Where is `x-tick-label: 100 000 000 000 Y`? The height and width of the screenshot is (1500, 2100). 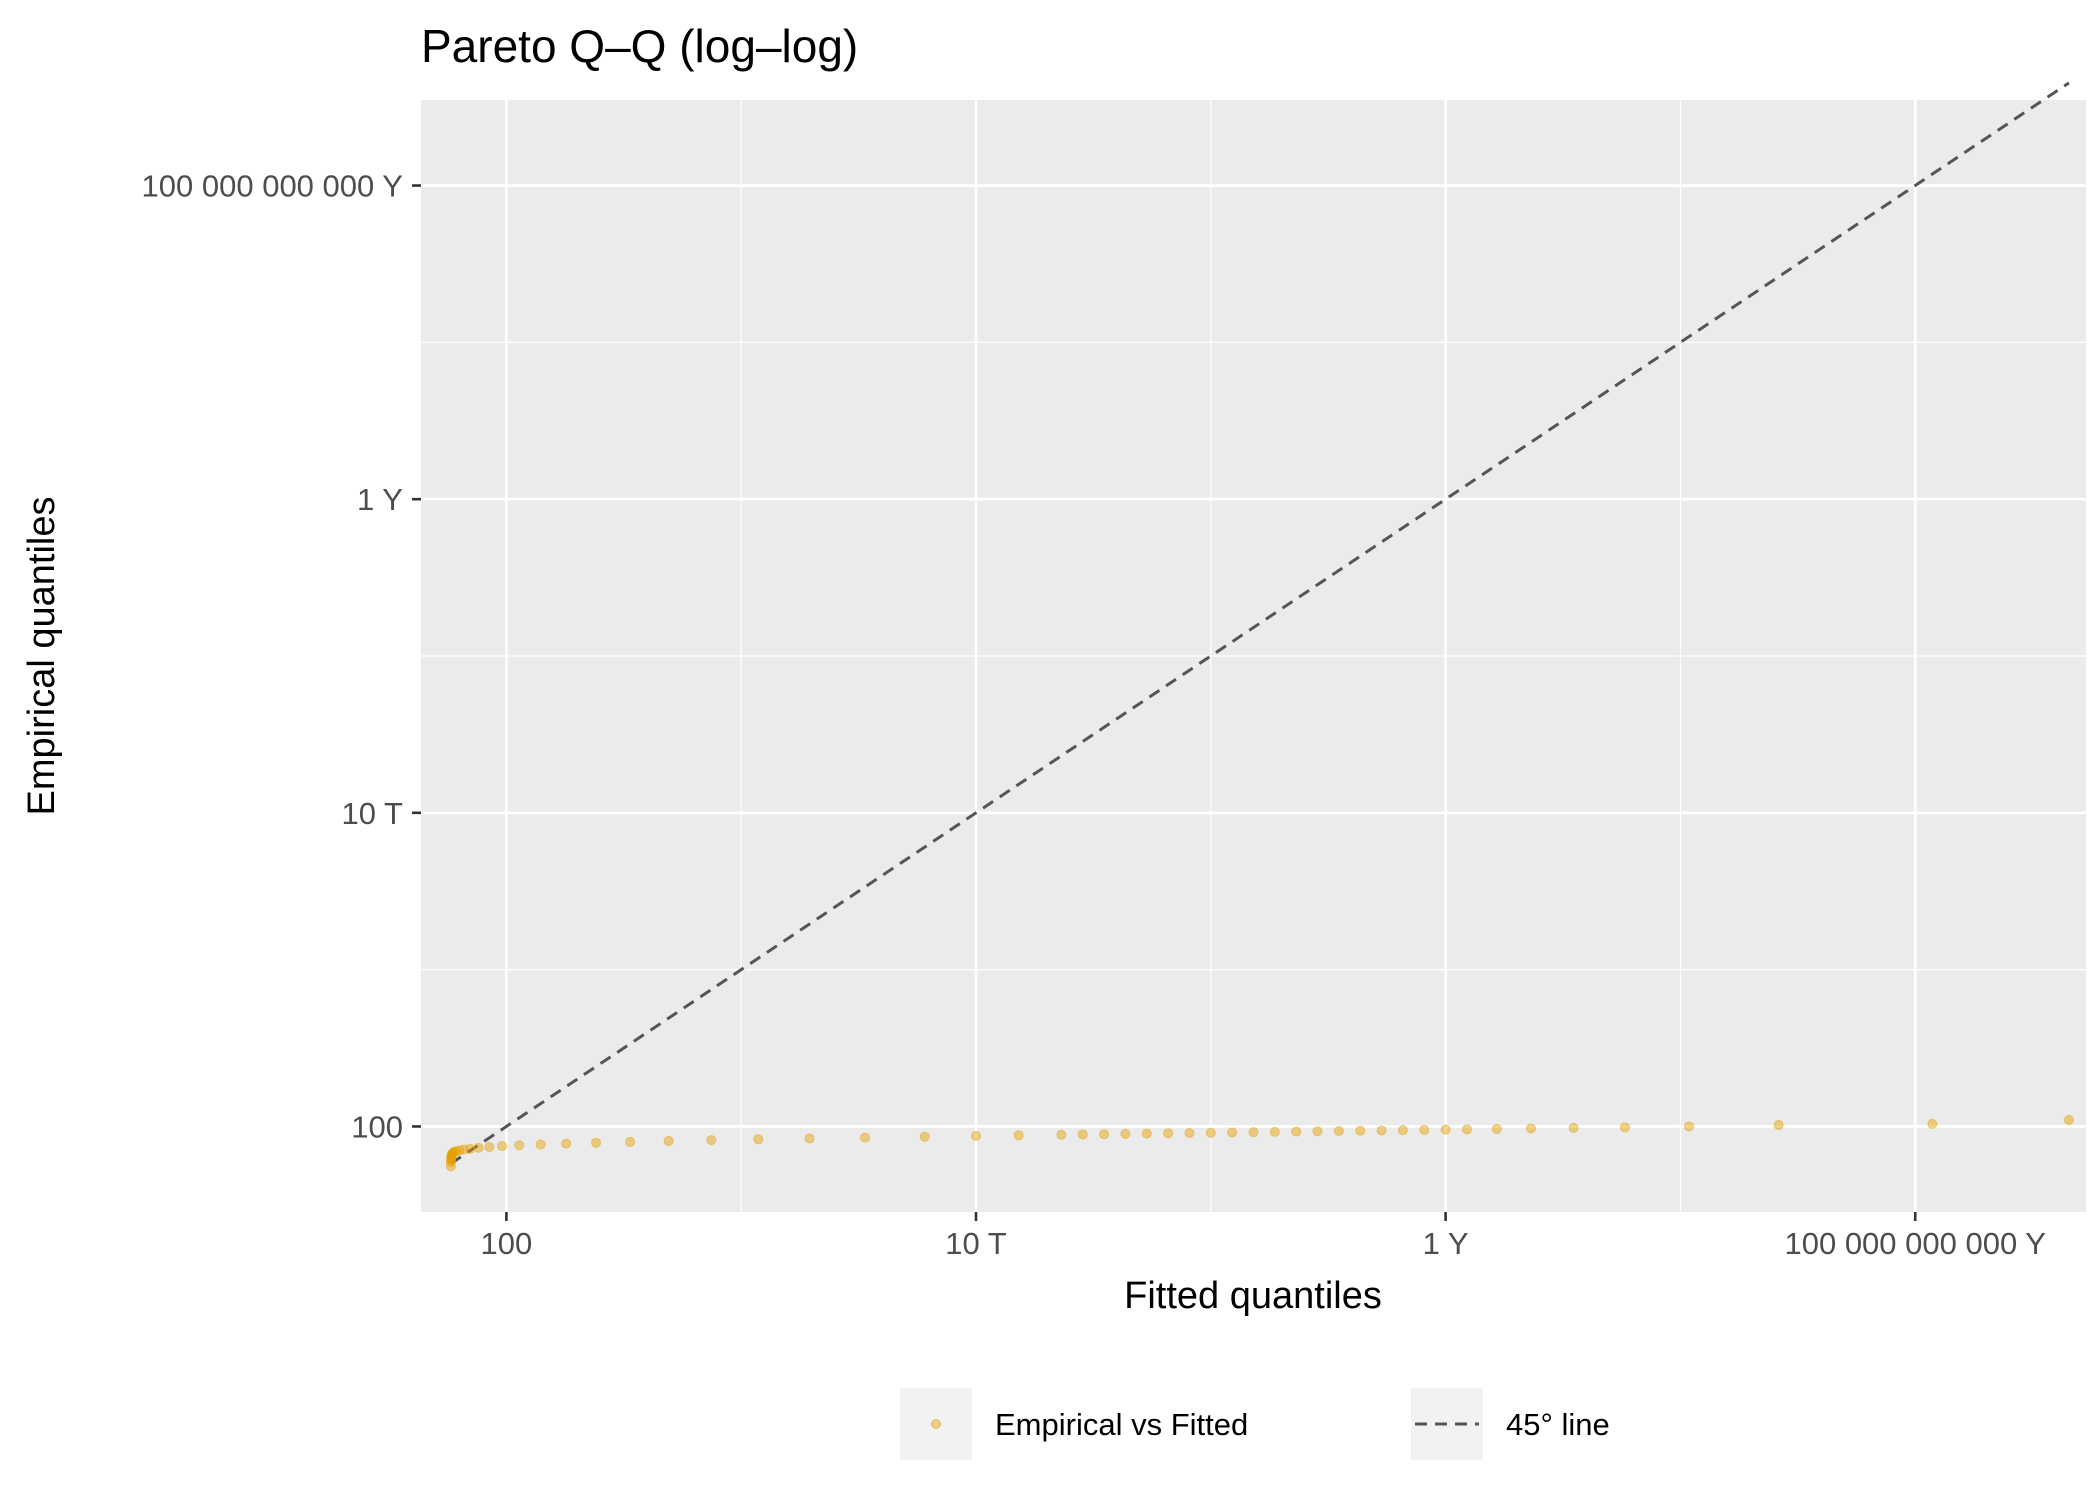 x-tick-label: 100 000 000 000 Y is located at coordinates (1914, 1243).